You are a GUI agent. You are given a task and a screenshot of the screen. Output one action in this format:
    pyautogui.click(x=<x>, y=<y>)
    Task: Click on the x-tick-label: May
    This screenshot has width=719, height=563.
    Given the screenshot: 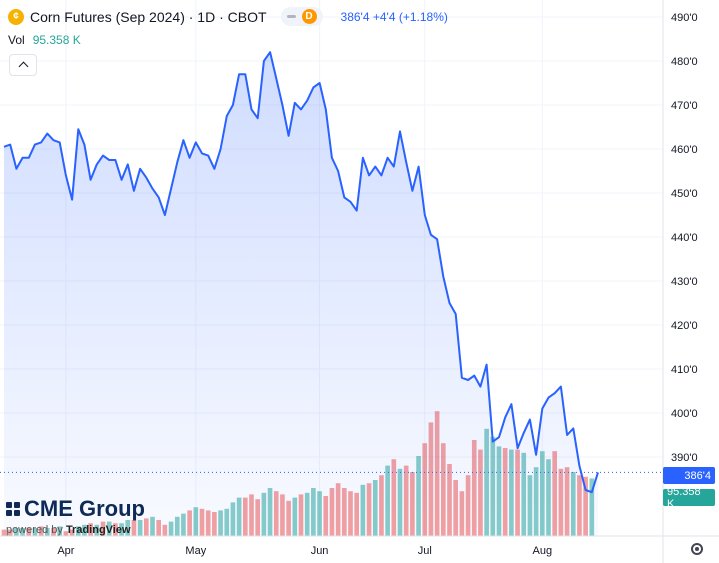 What is the action you would take?
    pyautogui.click(x=195, y=551)
    